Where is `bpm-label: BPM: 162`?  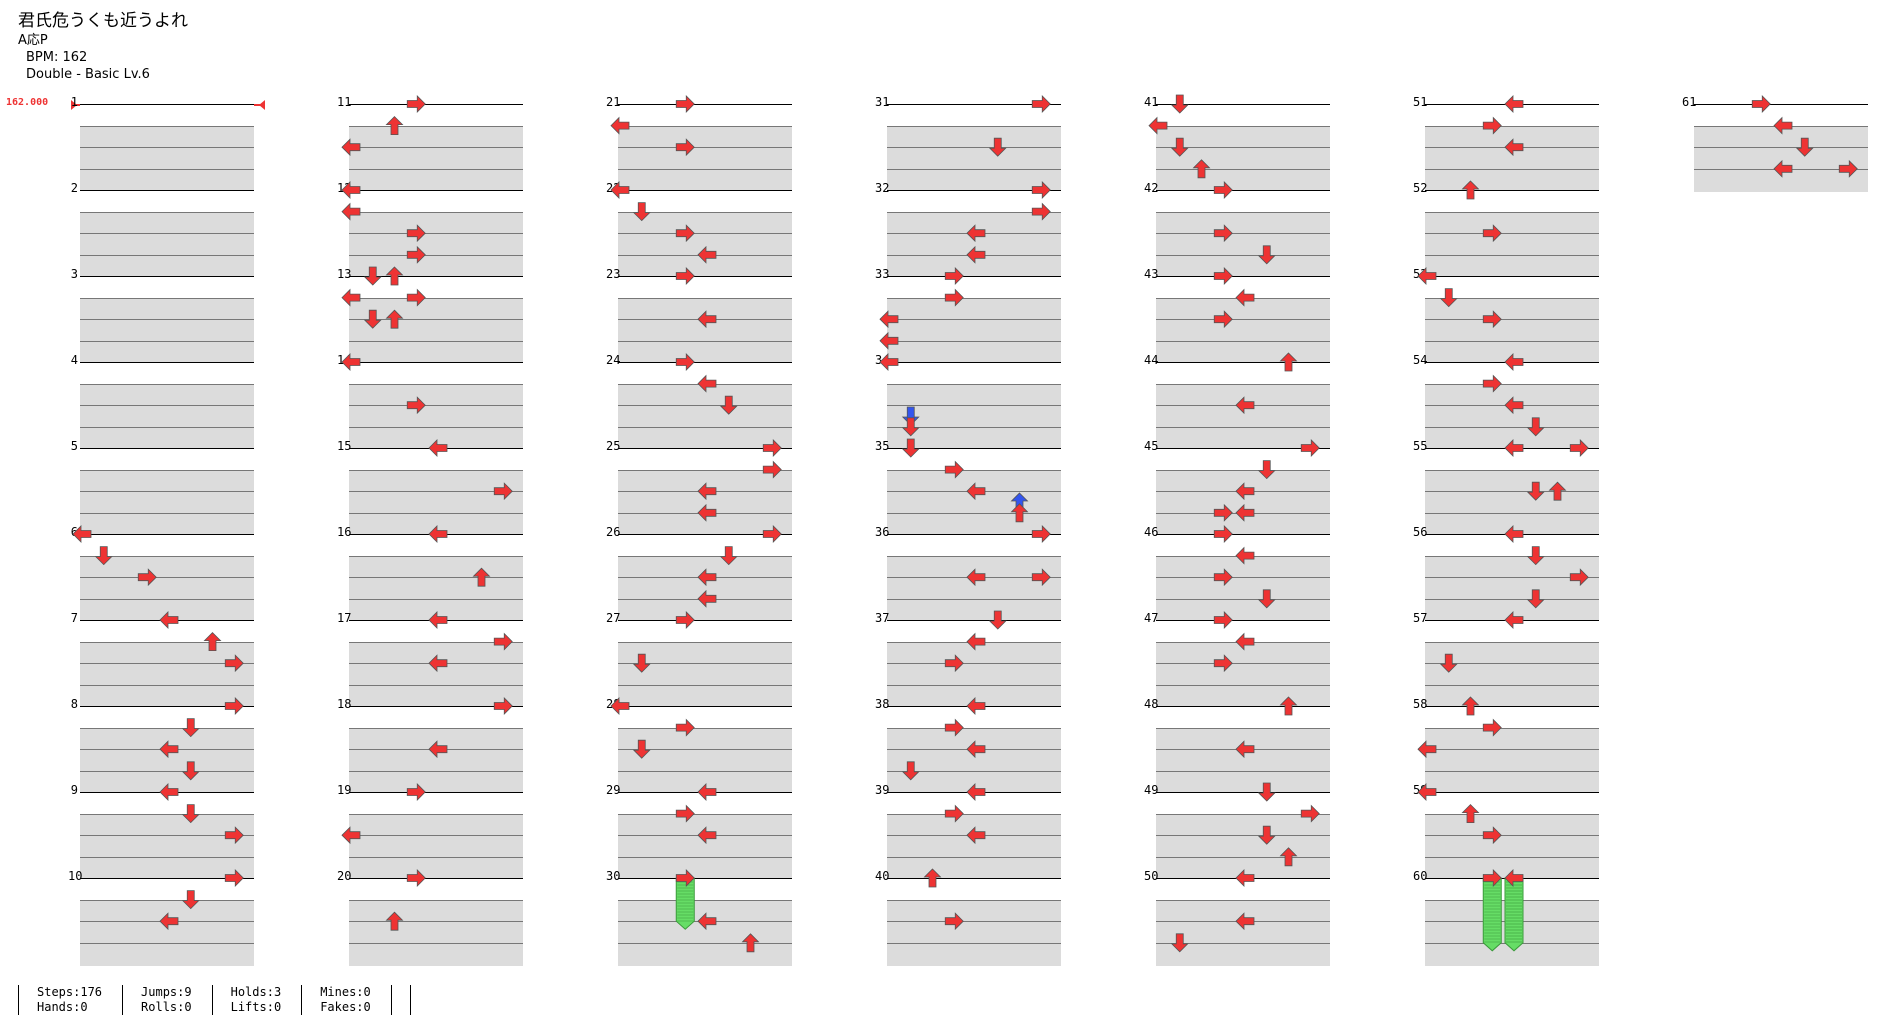 bpm-label: BPM: 162 is located at coordinates (57, 57).